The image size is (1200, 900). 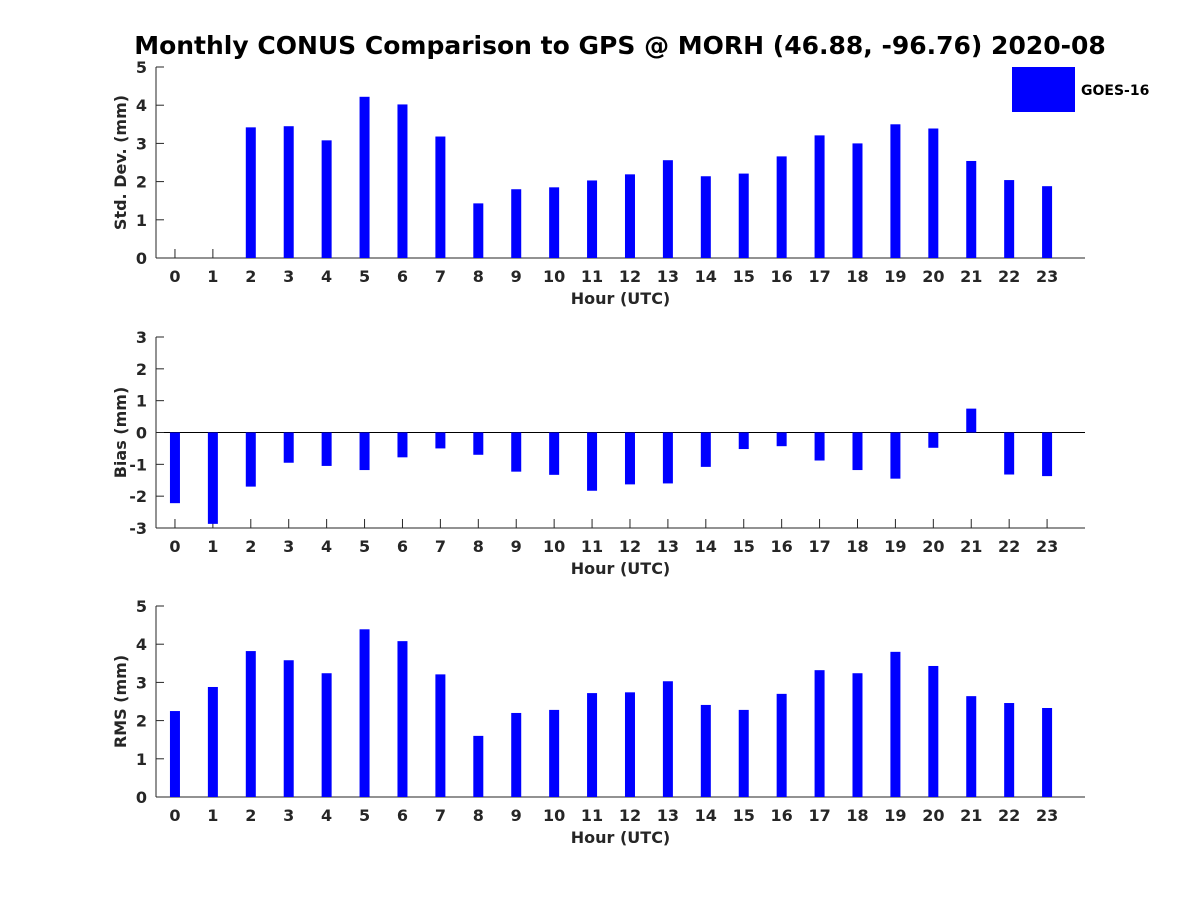 What do you see at coordinates (250, 546) in the screenshot?
I see `bias-mm-x-tick-label: 2` at bounding box center [250, 546].